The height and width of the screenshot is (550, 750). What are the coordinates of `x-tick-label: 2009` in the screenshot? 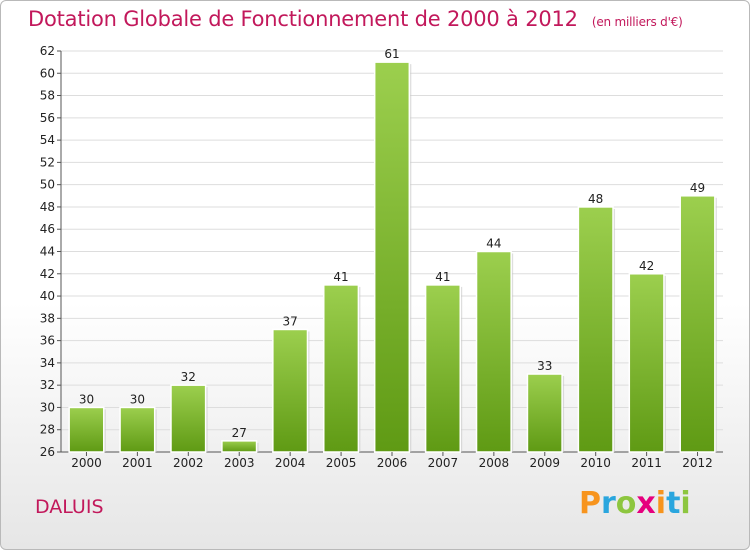 It's located at (544, 463).